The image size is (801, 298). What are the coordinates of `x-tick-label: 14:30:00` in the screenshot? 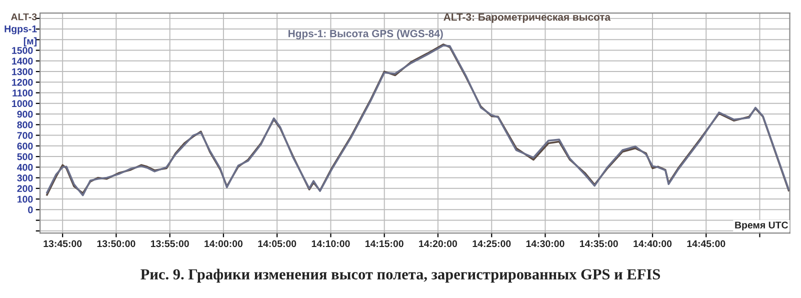 It's located at (545, 244).